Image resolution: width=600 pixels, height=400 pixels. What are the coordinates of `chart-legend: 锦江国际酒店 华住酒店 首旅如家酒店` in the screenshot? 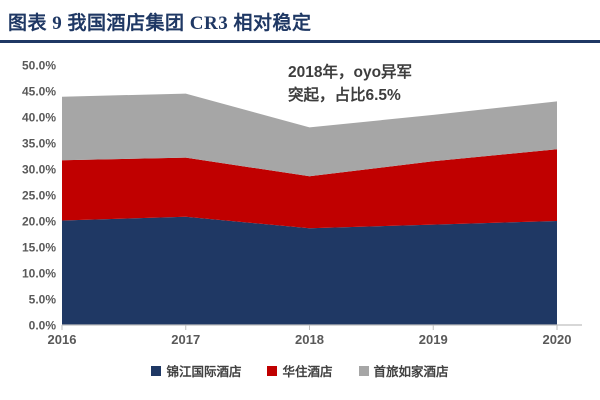 It's located at (300, 370).